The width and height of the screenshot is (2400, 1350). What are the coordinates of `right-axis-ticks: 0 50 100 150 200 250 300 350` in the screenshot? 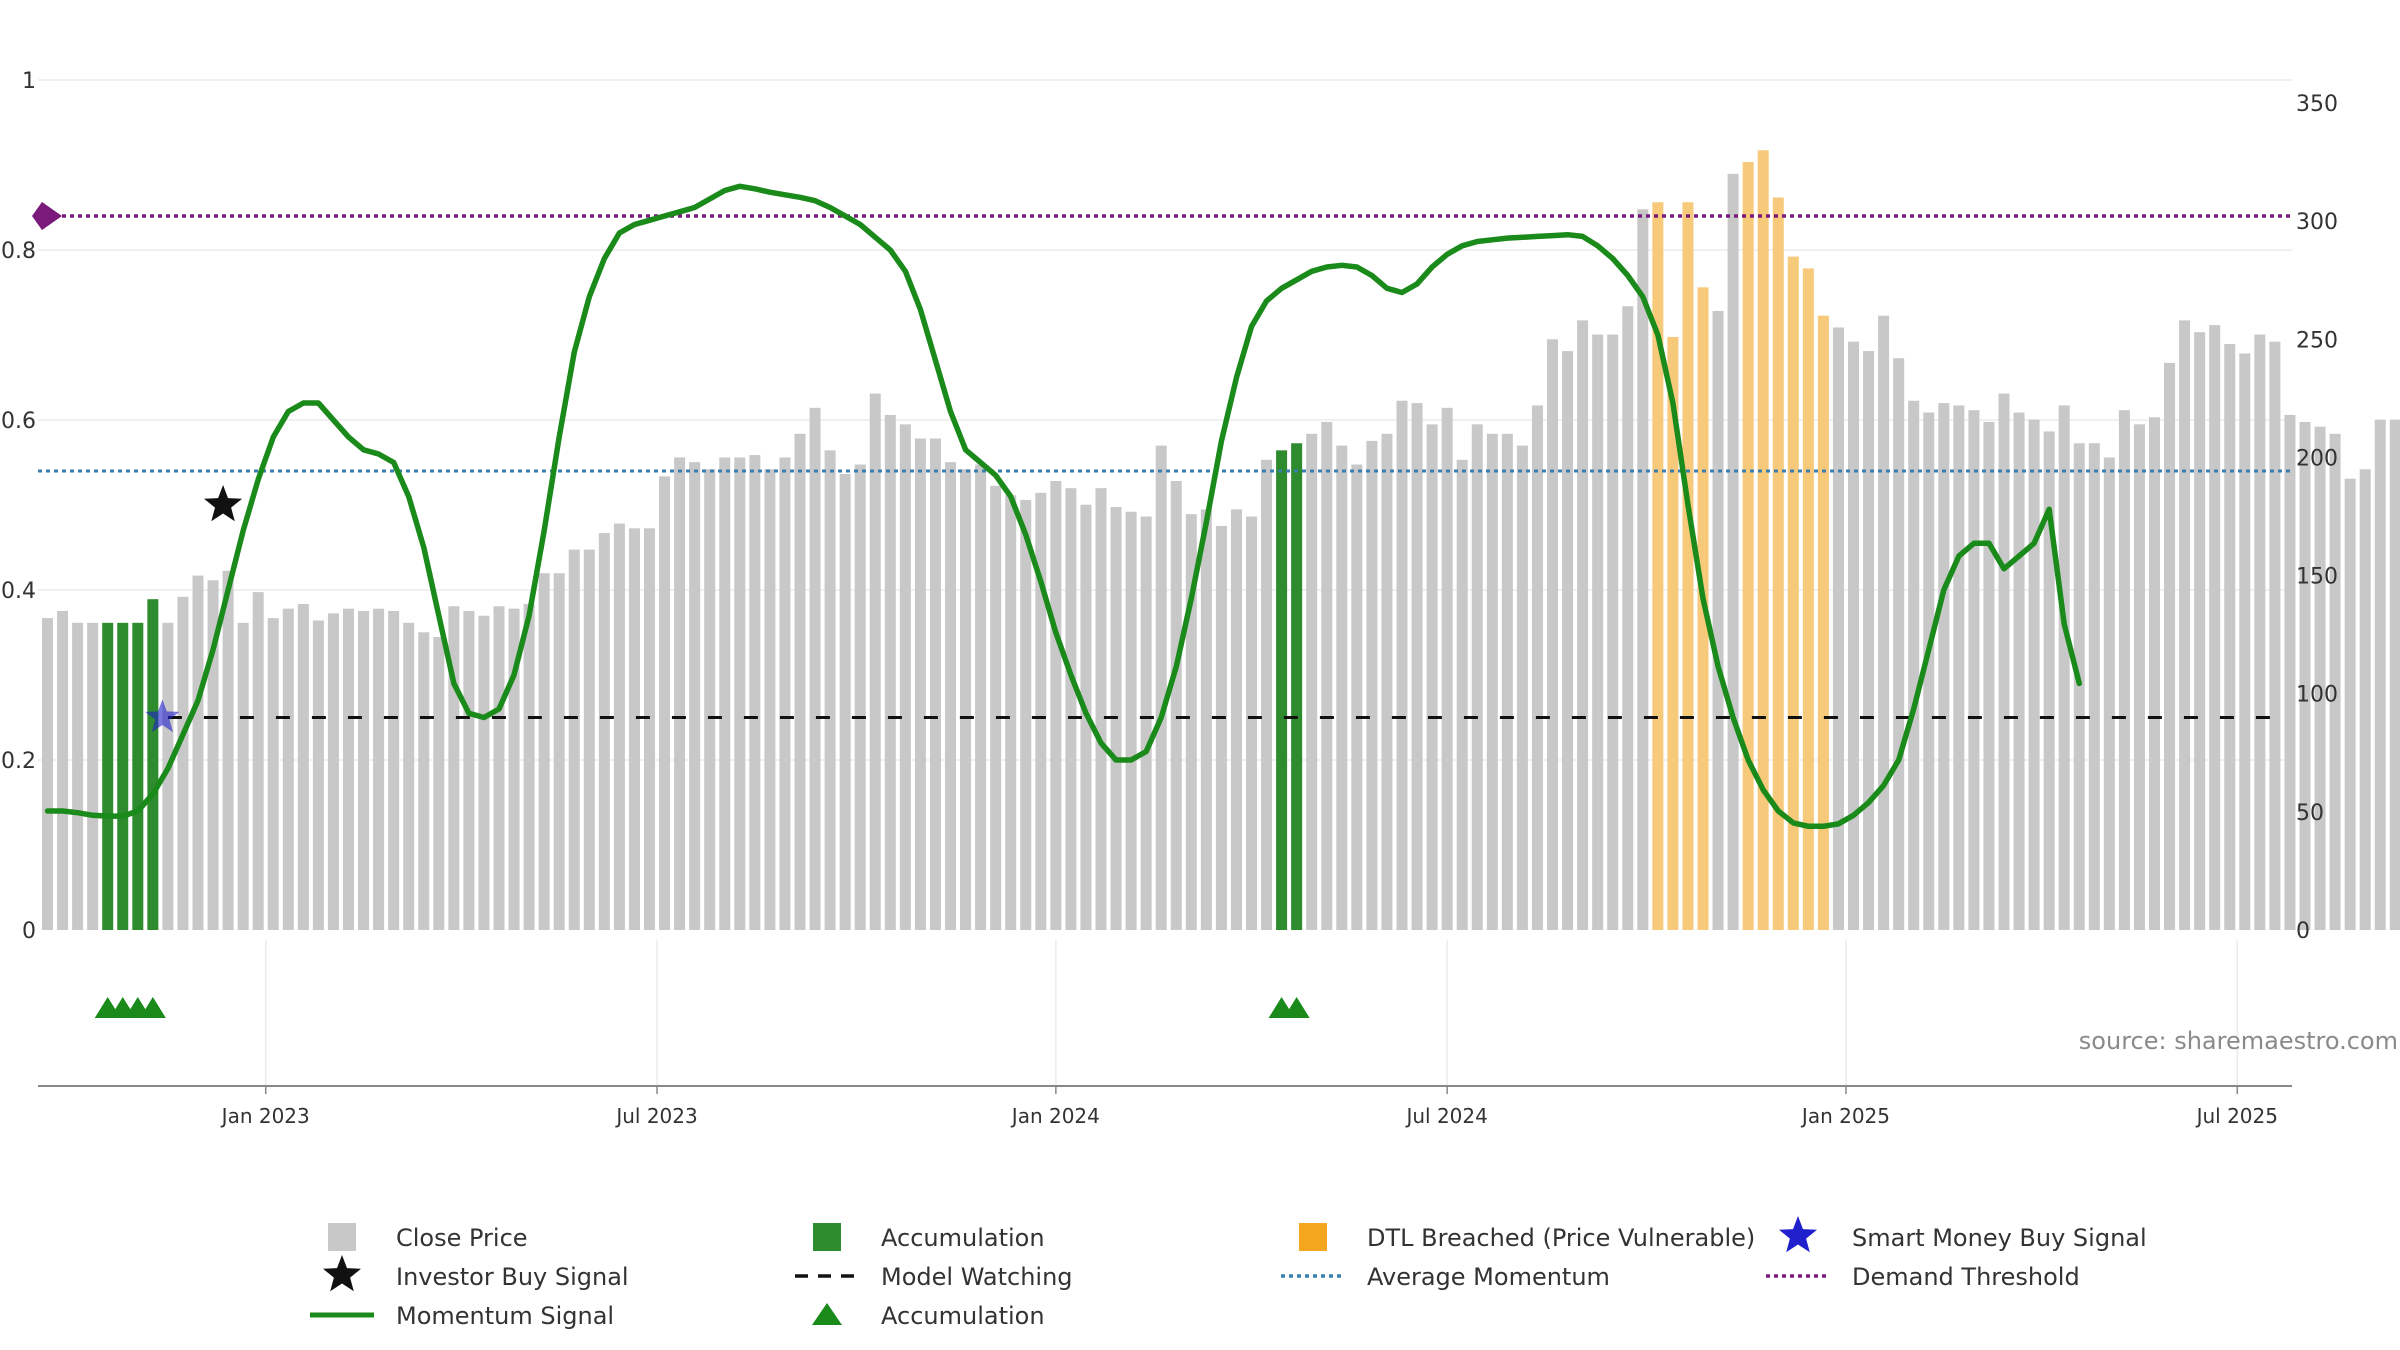 It's located at (2317, 518).